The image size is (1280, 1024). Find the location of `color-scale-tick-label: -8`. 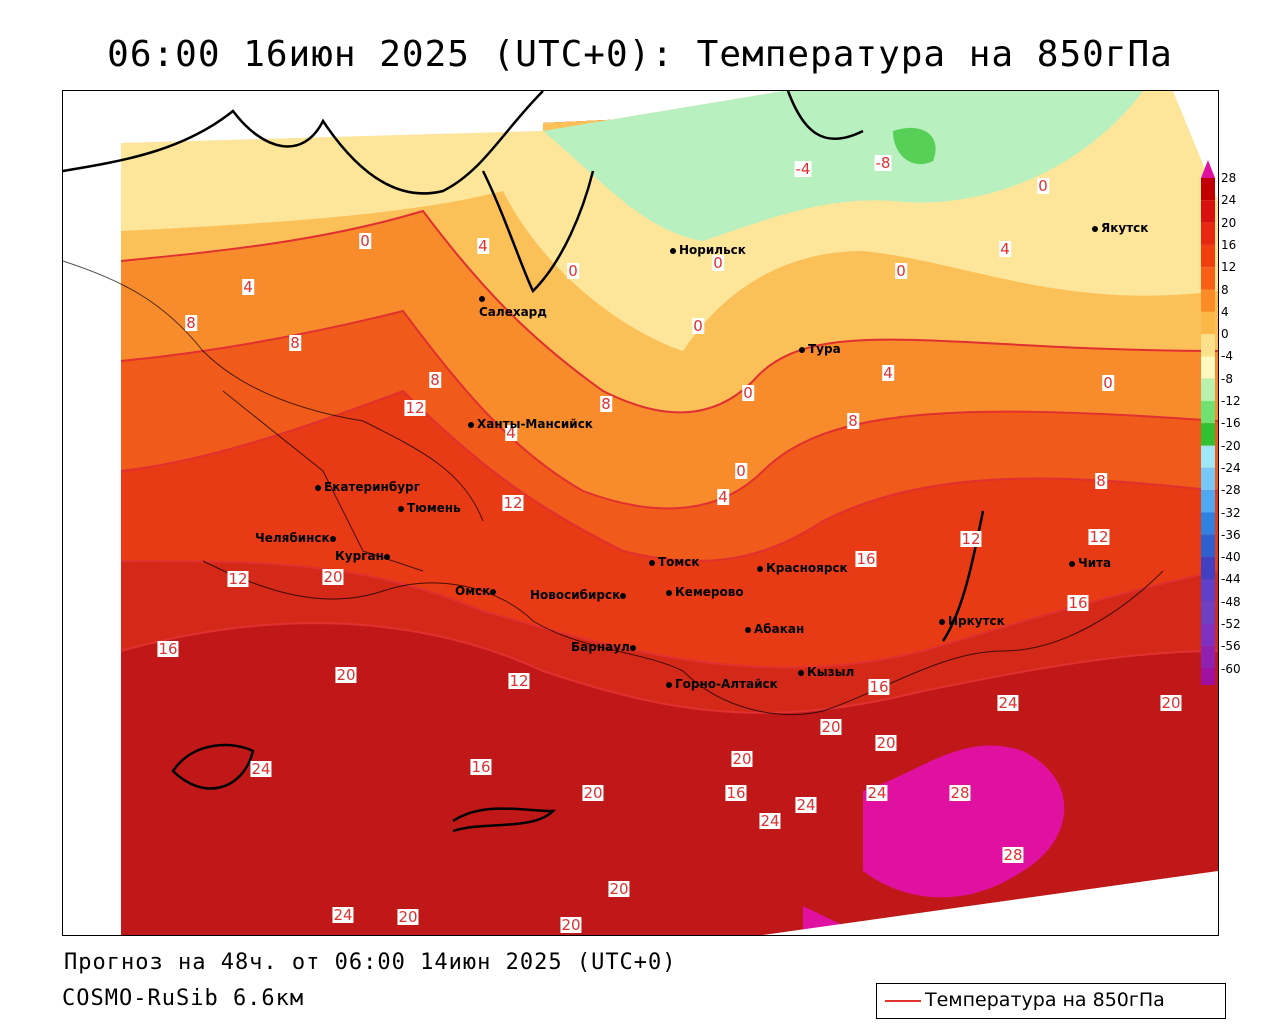

color-scale-tick-label: -8 is located at coordinates (1227, 378).